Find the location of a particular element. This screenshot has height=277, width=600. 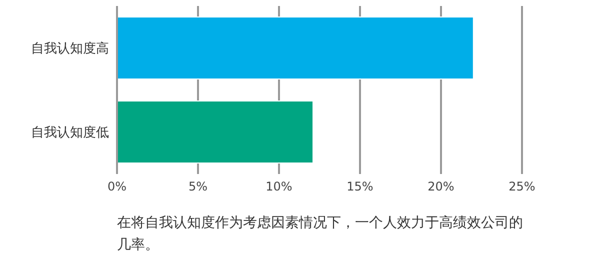

text: 在将自我认知度作为考虑因素情况下，一个人效力于高绩效公司的几率。 is located at coordinates (320, 234).